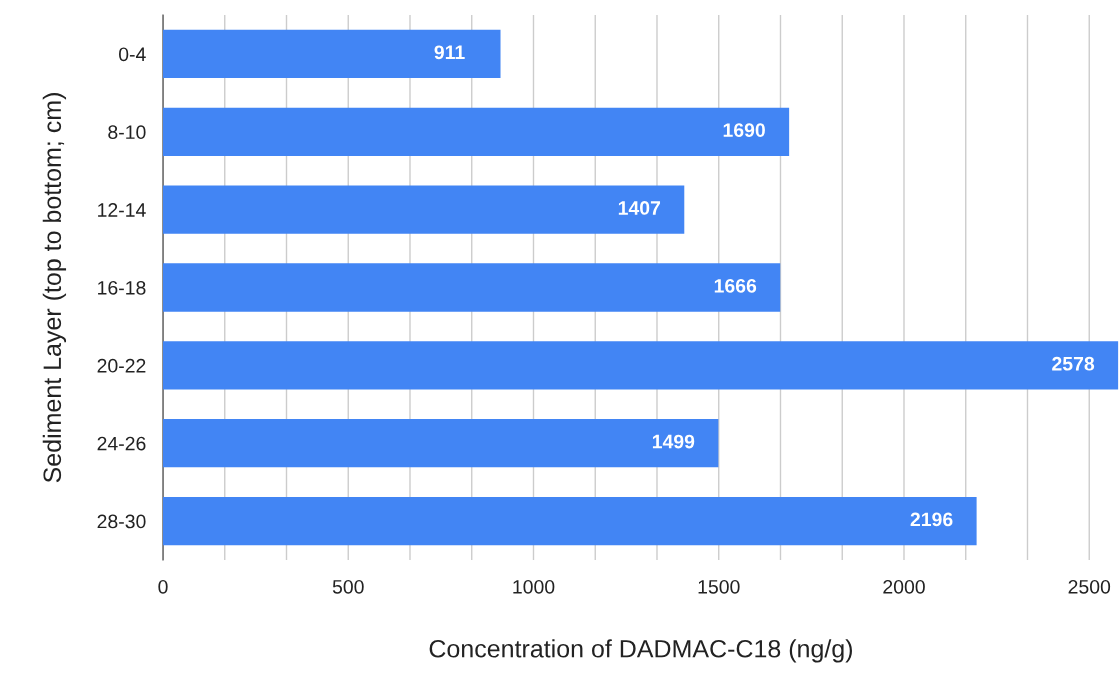 The image size is (1120, 677). I want to click on x-tick-label: 2500, so click(1089, 586).